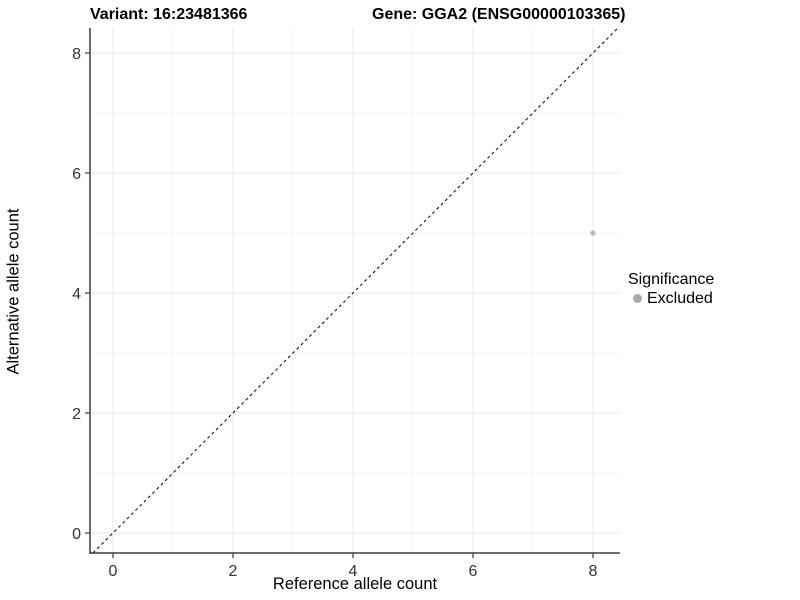 This screenshot has height=600, width=800. I want to click on legend-item-excluded: Excluded, so click(671, 298).